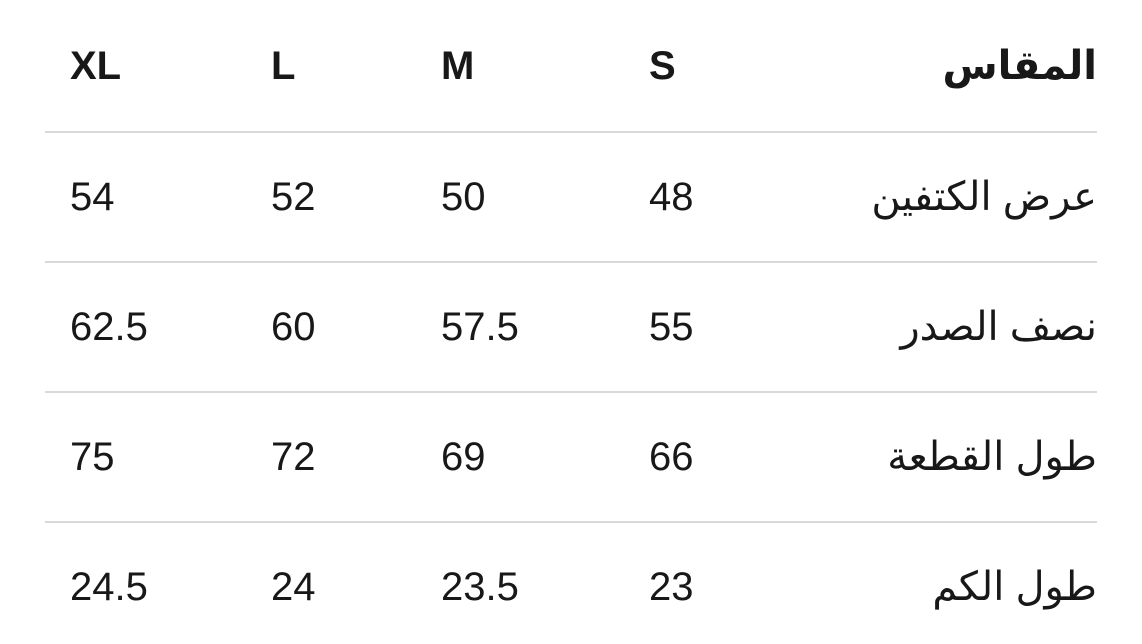 The height and width of the screenshot is (644, 1142). Describe the element at coordinates (724, 197) in the screenshot. I see `size-value-s: 48` at that location.